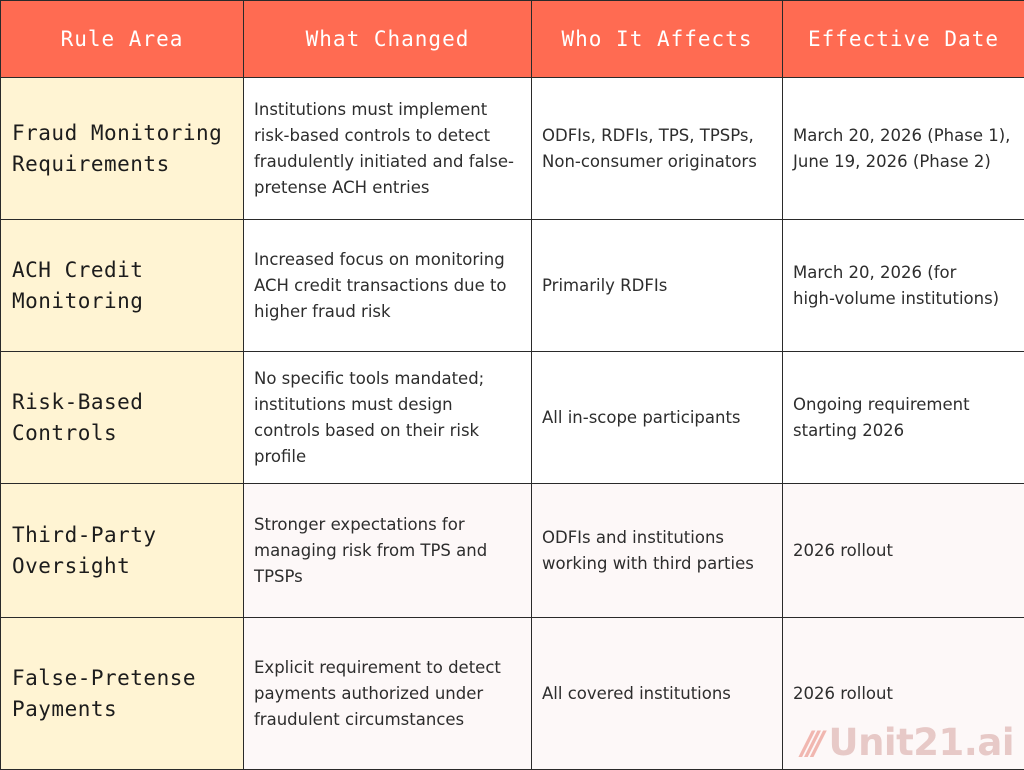 The width and height of the screenshot is (1024, 770). I want to click on what-changed-line: managing risk from TPS and, so click(387, 551).